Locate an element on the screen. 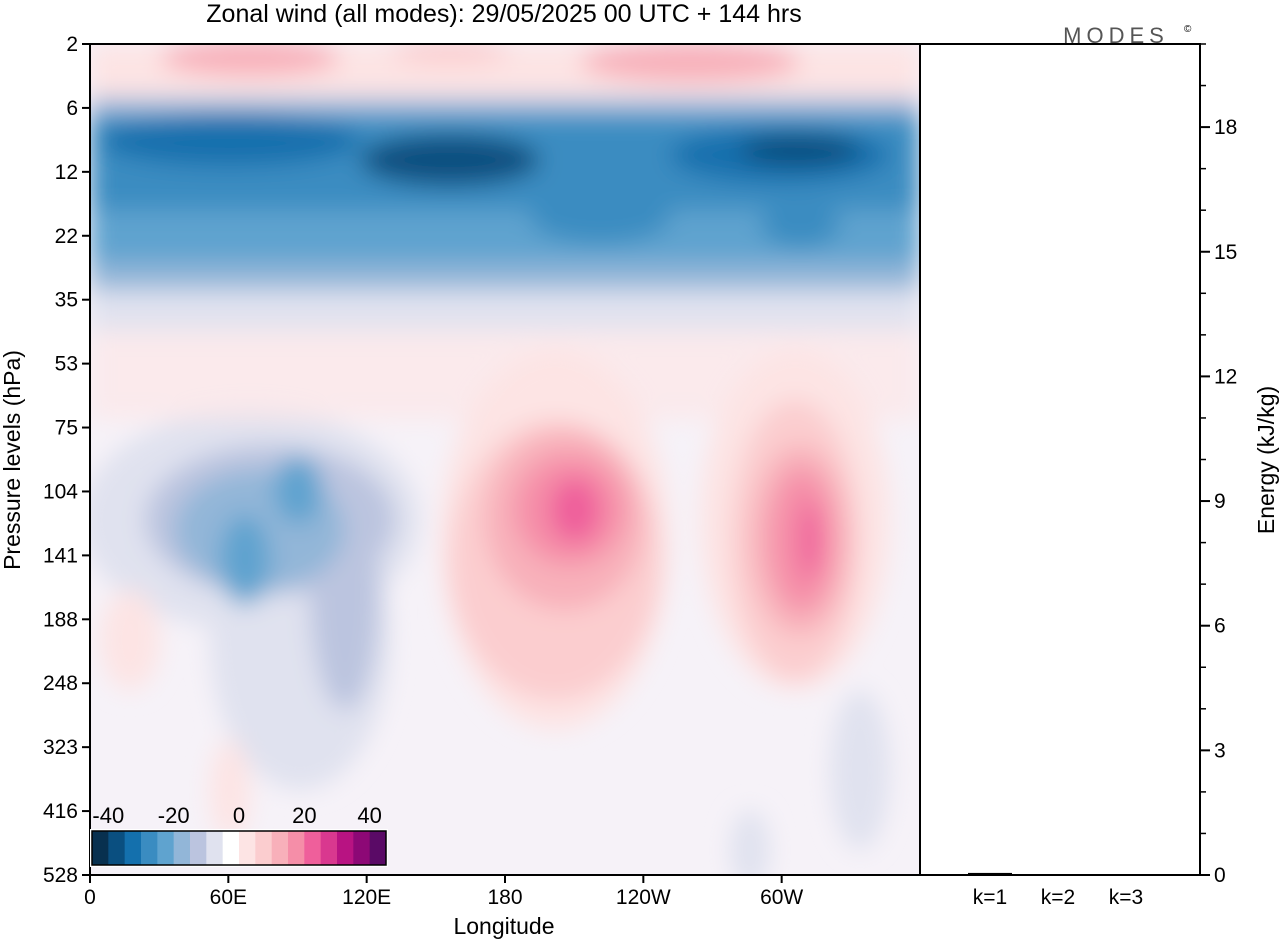 This screenshot has height=942, width=1280. energy-x-tick-label: k=3 is located at coordinates (1126, 897).